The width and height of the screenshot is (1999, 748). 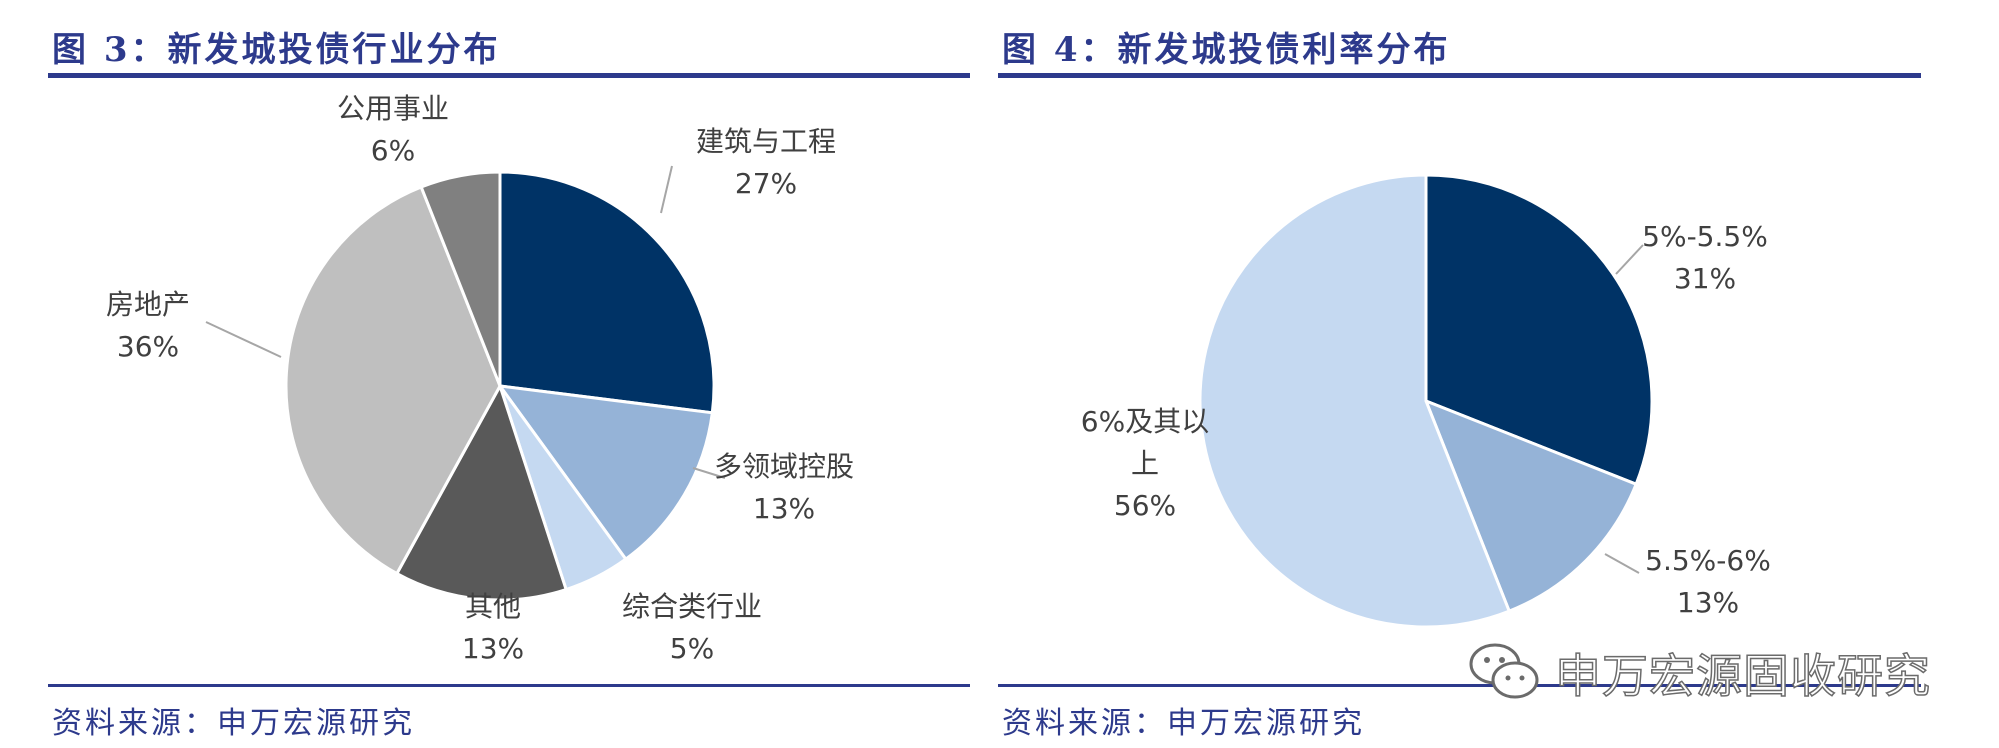 I want to click on slice-category-label: 公用事业, so click(x=393, y=108).